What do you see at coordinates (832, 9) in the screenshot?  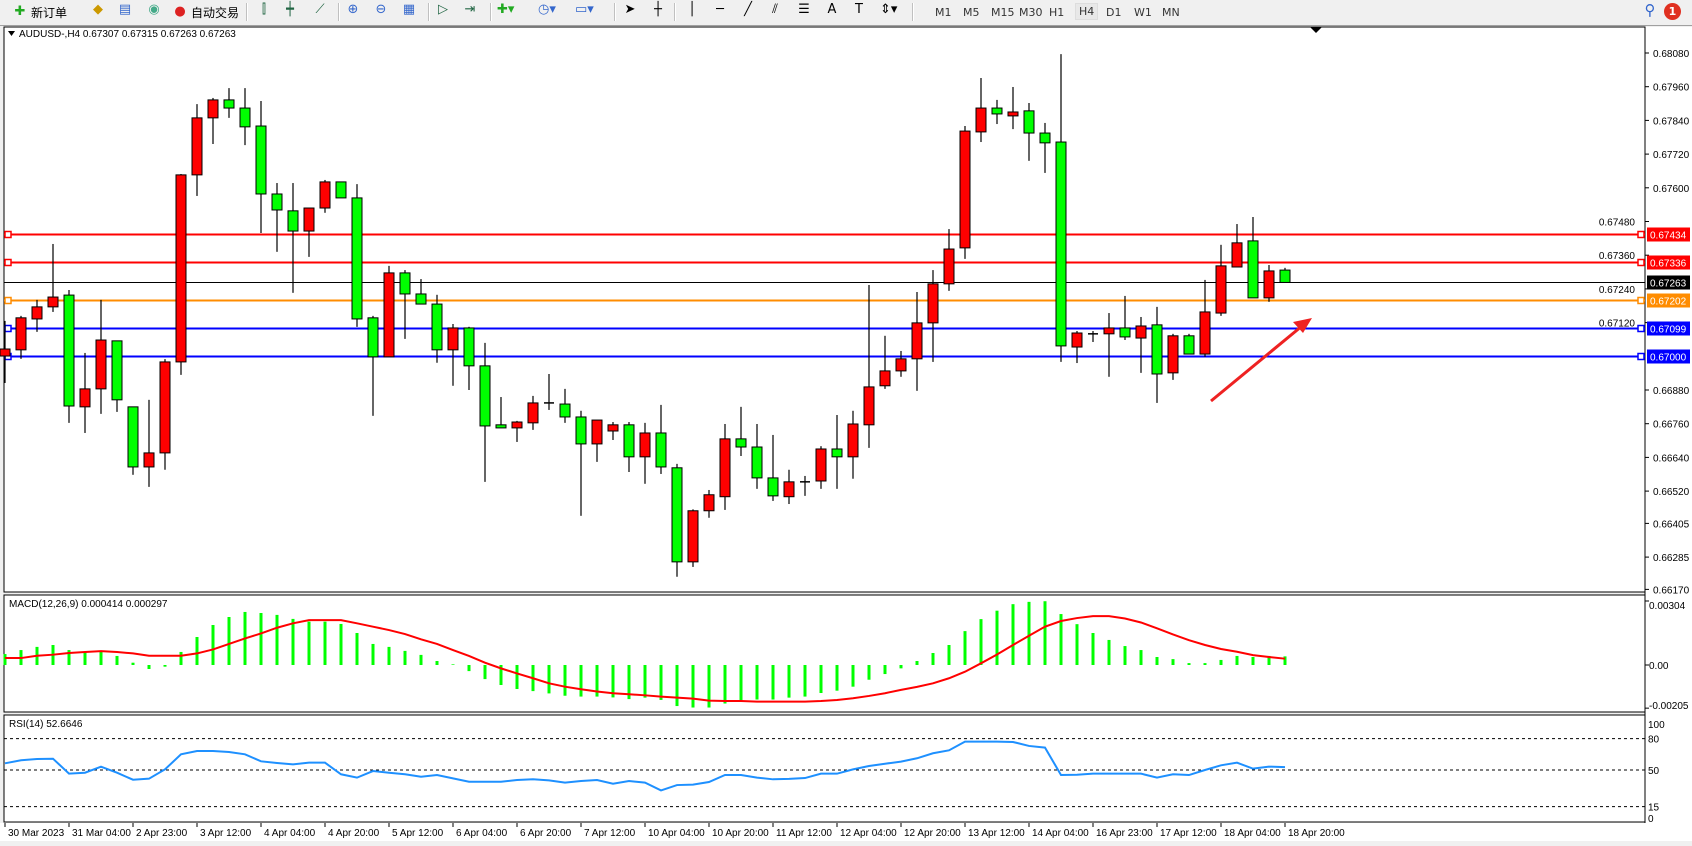 I see `text-icon: A` at bounding box center [832, 9].